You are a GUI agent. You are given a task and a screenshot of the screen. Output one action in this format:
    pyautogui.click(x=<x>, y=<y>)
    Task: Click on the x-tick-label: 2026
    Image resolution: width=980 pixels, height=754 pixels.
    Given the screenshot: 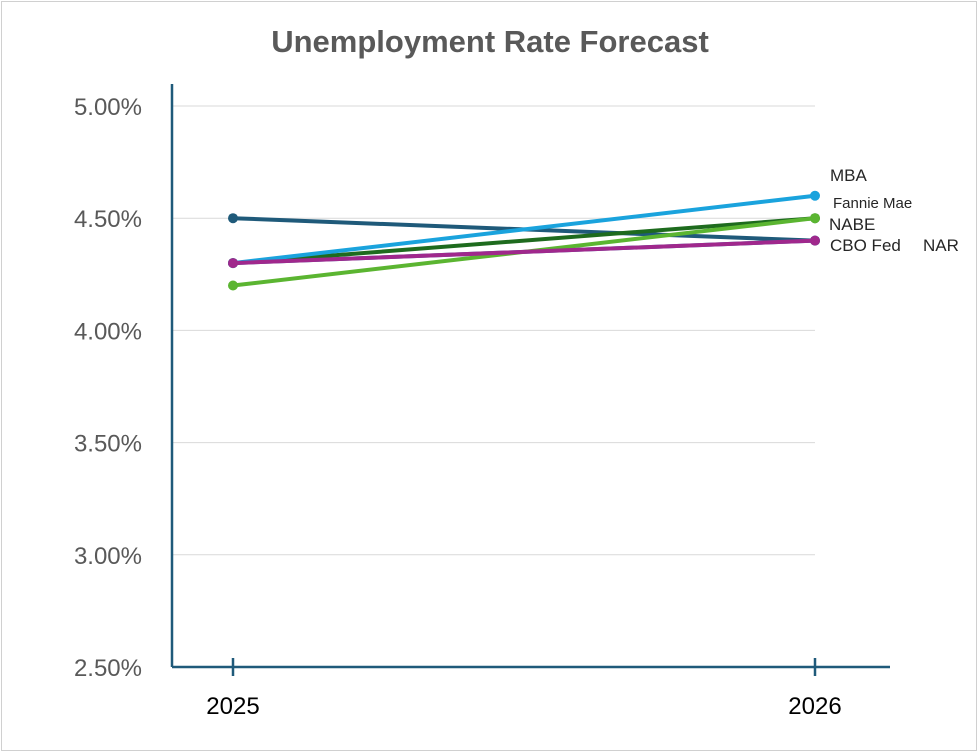 What is the action you would take?
    pyautogui.click(x=814, y=706)
    